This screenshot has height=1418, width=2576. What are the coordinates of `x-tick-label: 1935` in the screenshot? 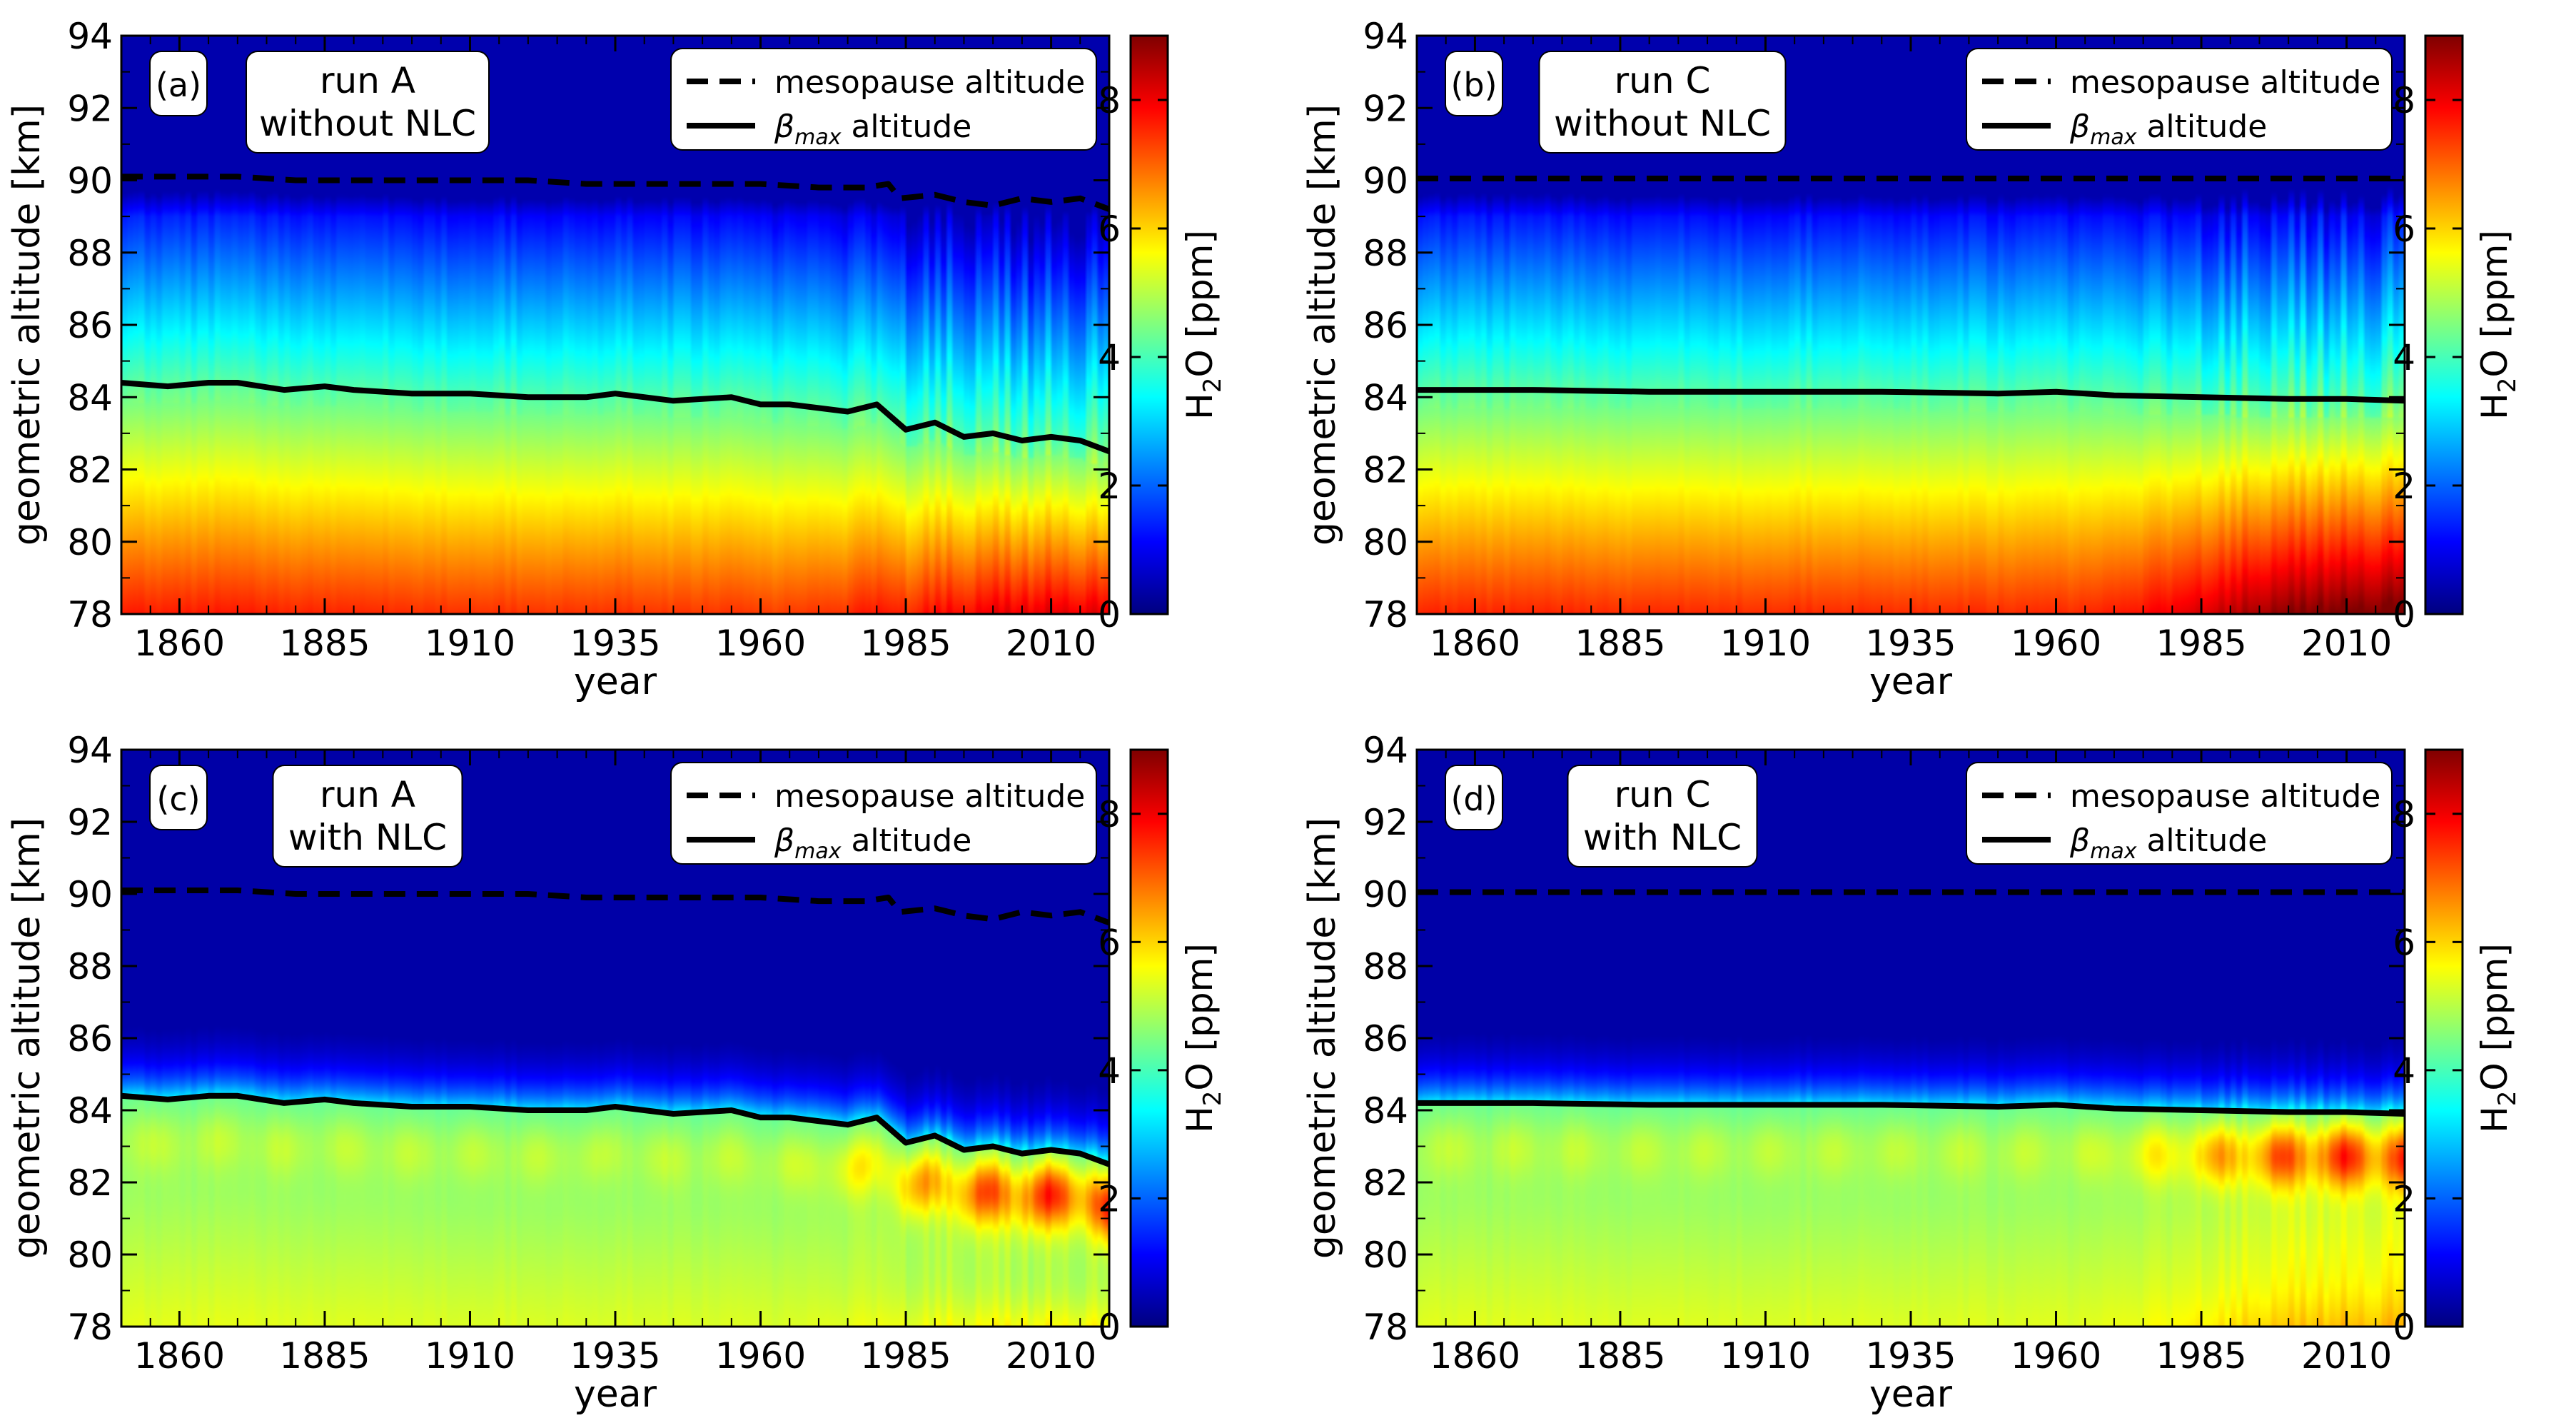 It's located at (615, 643).